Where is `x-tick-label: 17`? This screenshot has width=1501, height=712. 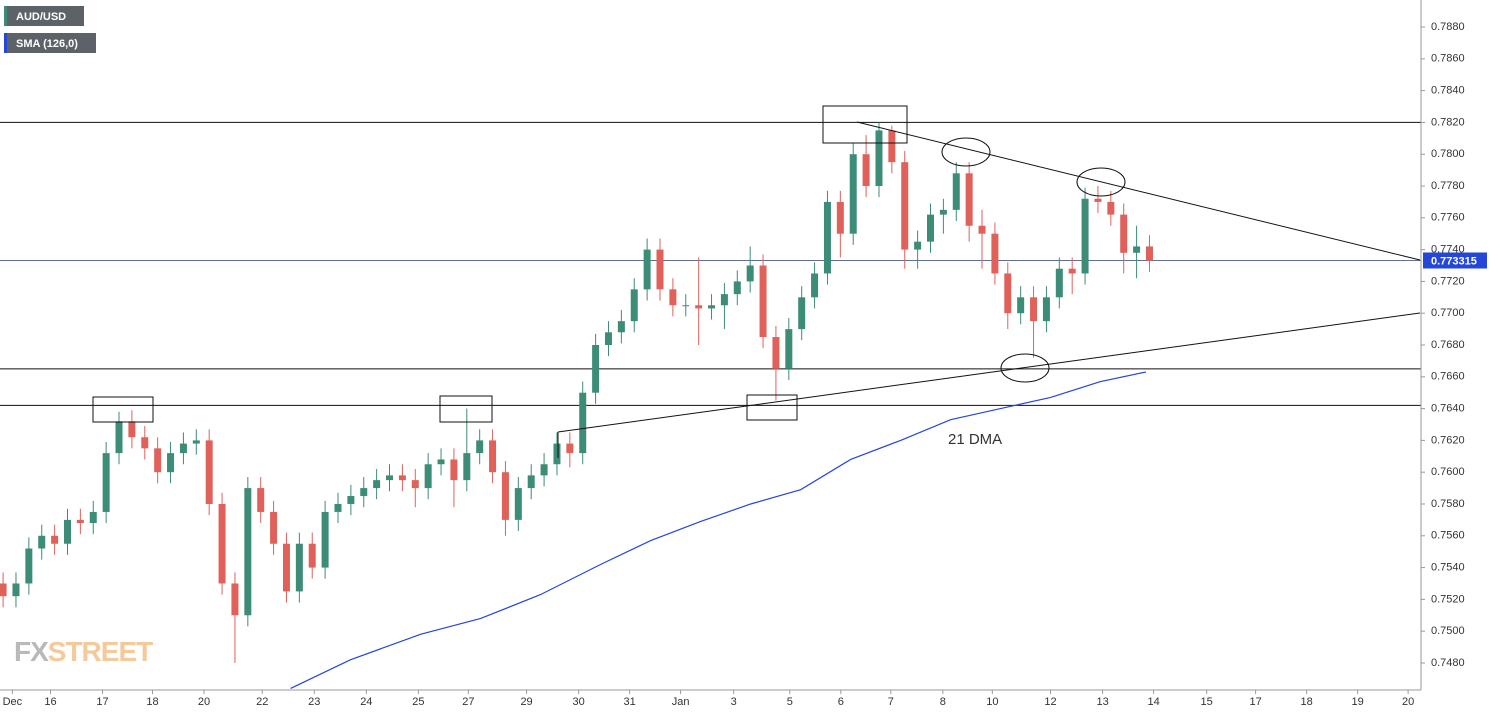 x-tick-label: 17 is located at coordinates (102, 702).